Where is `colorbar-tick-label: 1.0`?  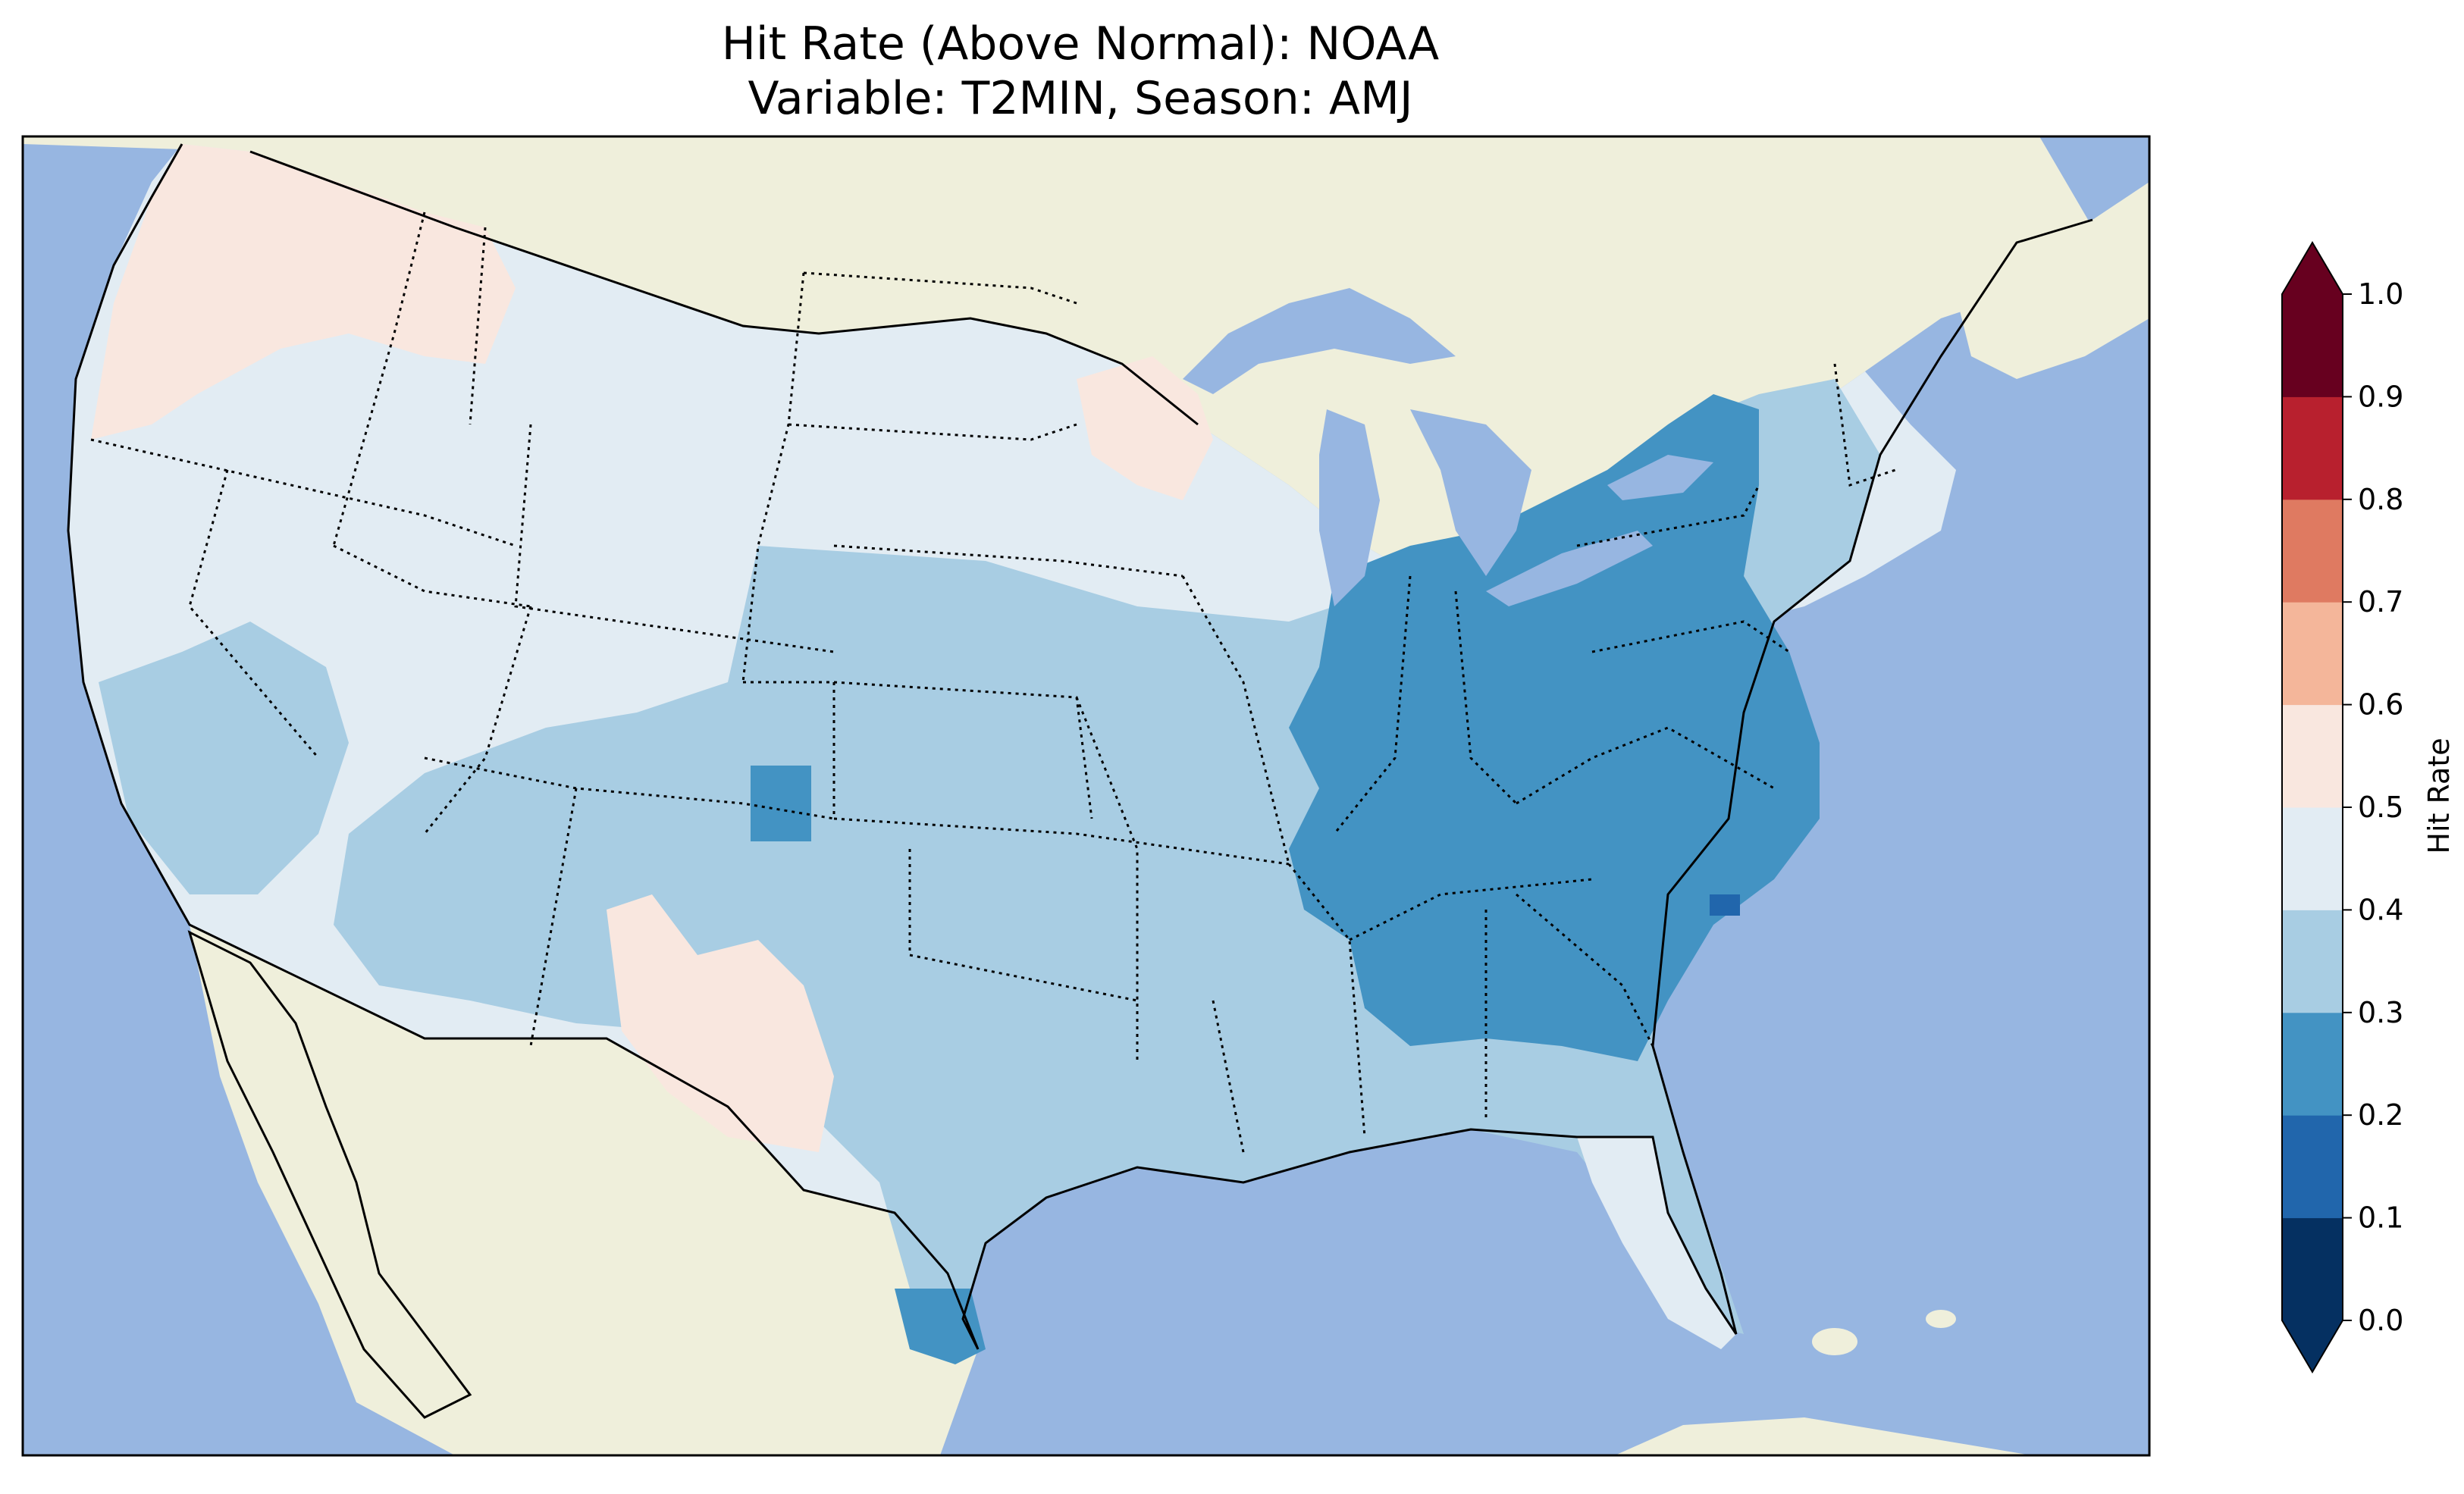
colorbar-tick-label: 1.0 is located at coordinates (2381, 294).